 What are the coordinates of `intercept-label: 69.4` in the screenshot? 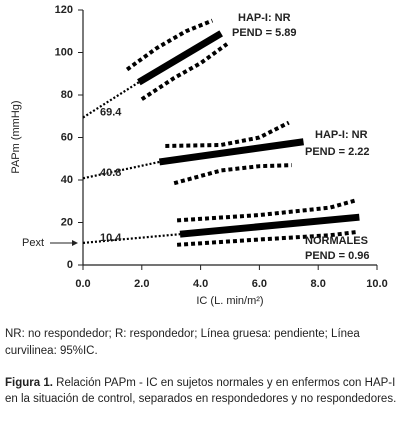 It's located at (111, 112).